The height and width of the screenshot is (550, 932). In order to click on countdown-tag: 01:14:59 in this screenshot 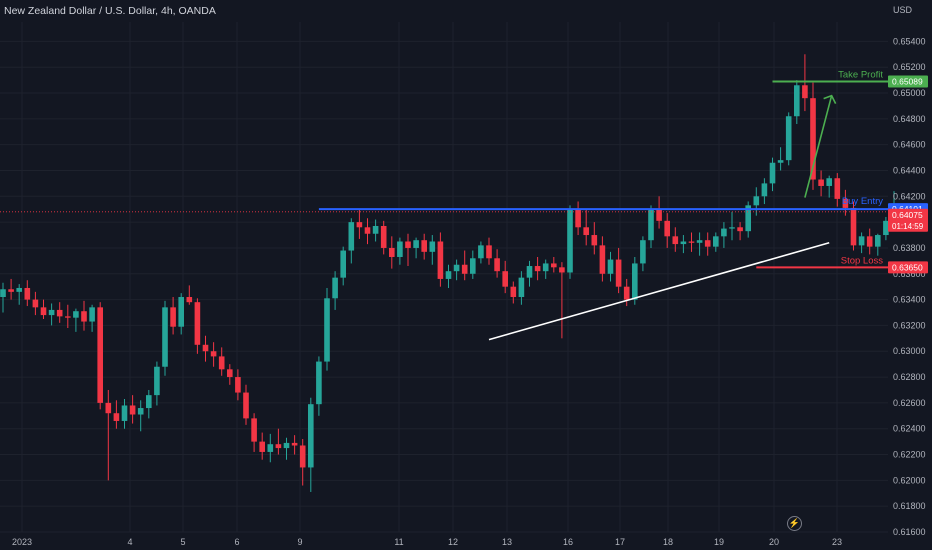, I will do `click(908, 226)`.